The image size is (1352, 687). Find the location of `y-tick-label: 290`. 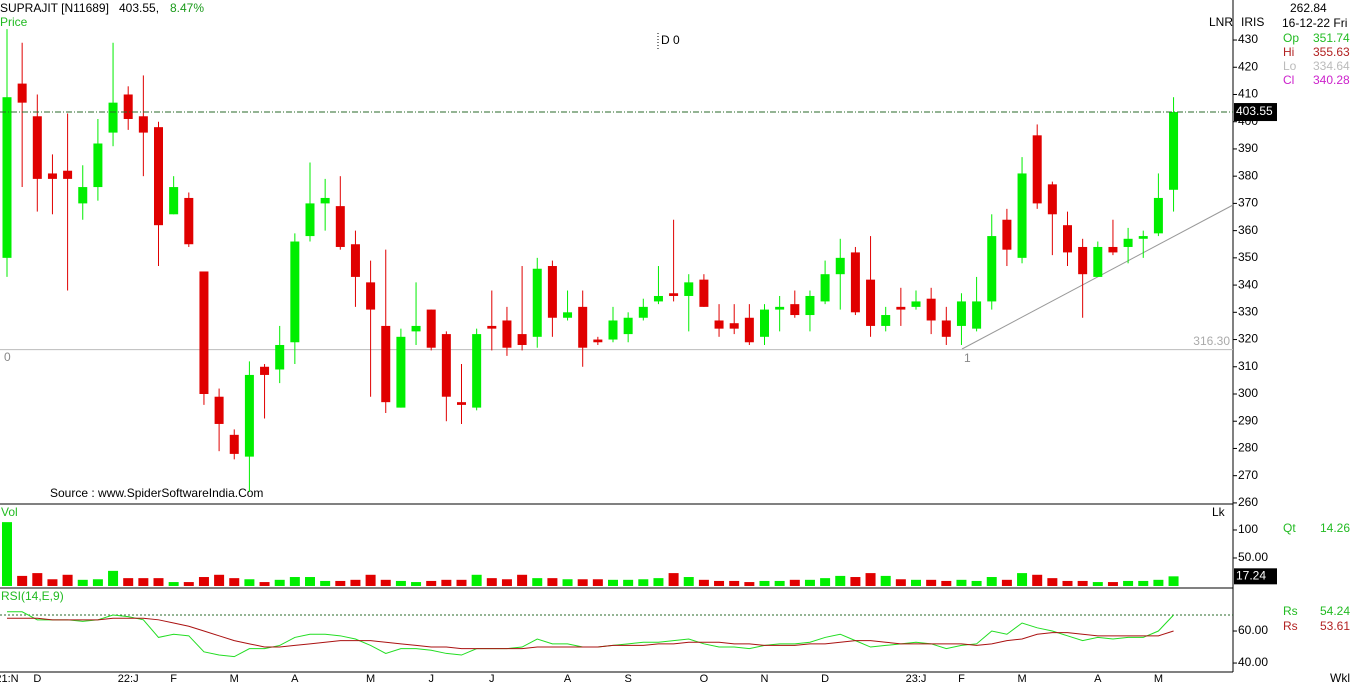

y-tick-label: 290 is located at coordinates (1248, 420).